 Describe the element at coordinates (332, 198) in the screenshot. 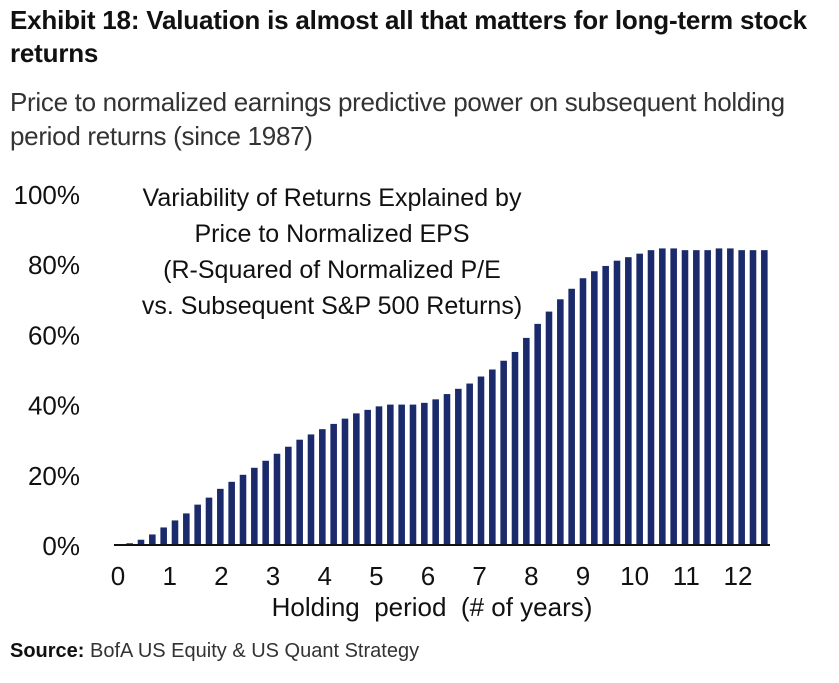

I see `annotation-line: Variability of Returns Explained by` at that location.